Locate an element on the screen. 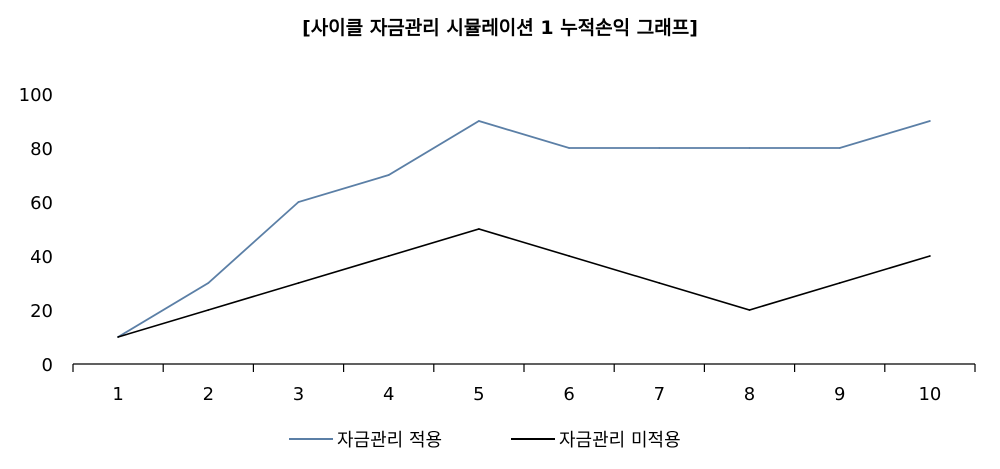 The height and width of the screenshot is (469, 1000). y-tick-label: 80 is located at coordinates (41, 149).